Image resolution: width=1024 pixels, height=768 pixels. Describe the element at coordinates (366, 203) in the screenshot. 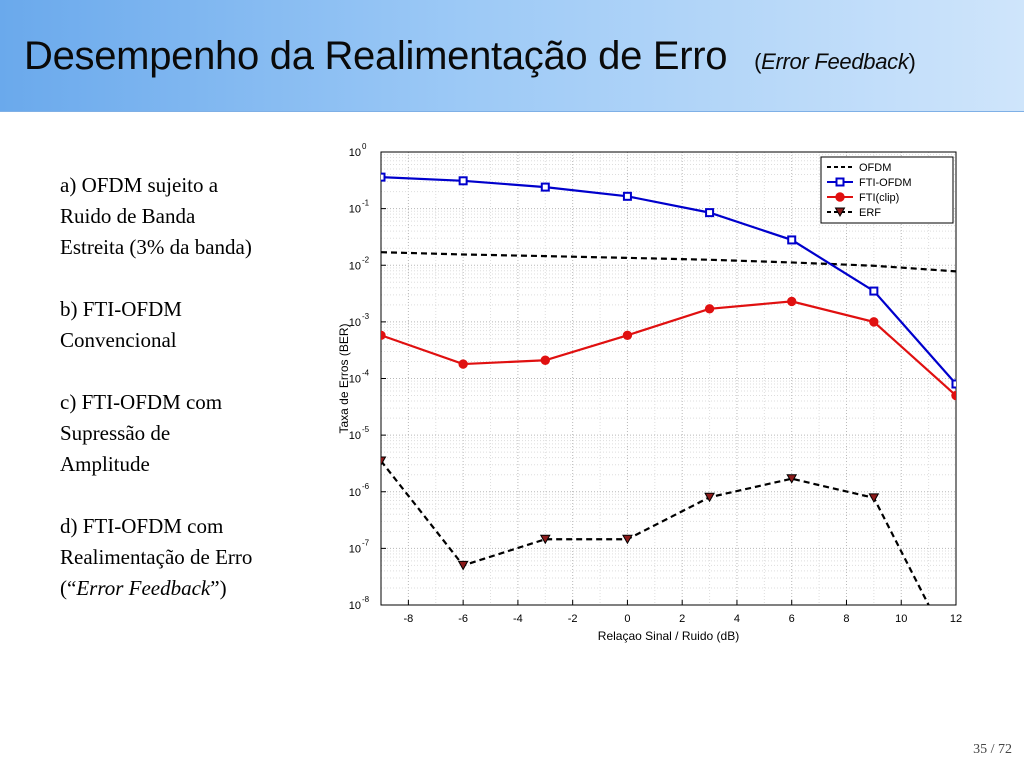

I see `y-tick-exponent: -1` at that location.